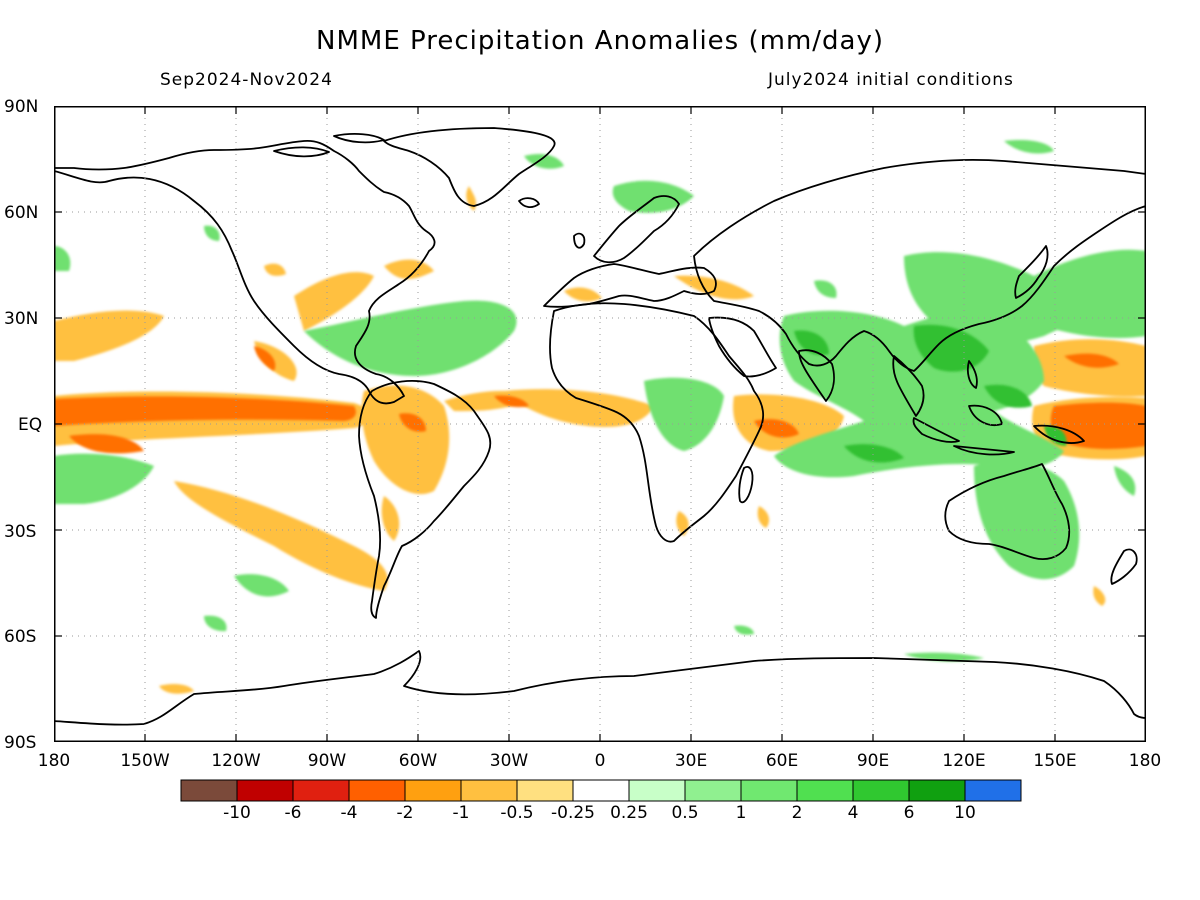 Image resolution: width=1200 pixels, height=900 pixels. I want to click on initial-conditions: July2024 initial conditions, so click(891, 80).